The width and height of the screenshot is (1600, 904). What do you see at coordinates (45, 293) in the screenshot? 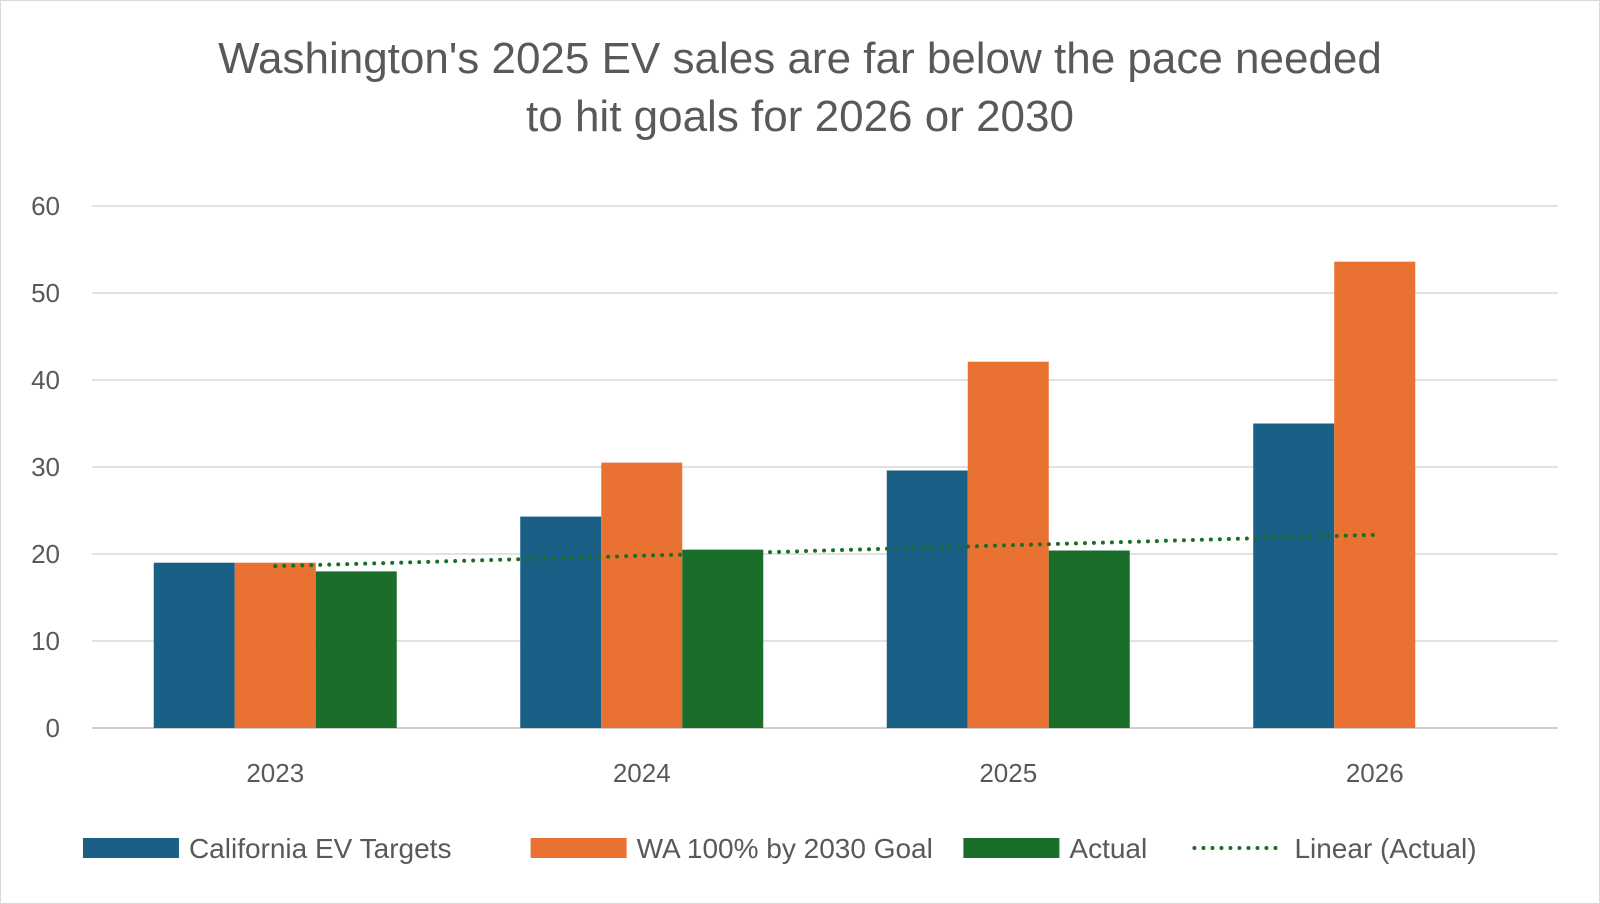
I see `y-tick-label: 50` at bounding box center [45, 293].